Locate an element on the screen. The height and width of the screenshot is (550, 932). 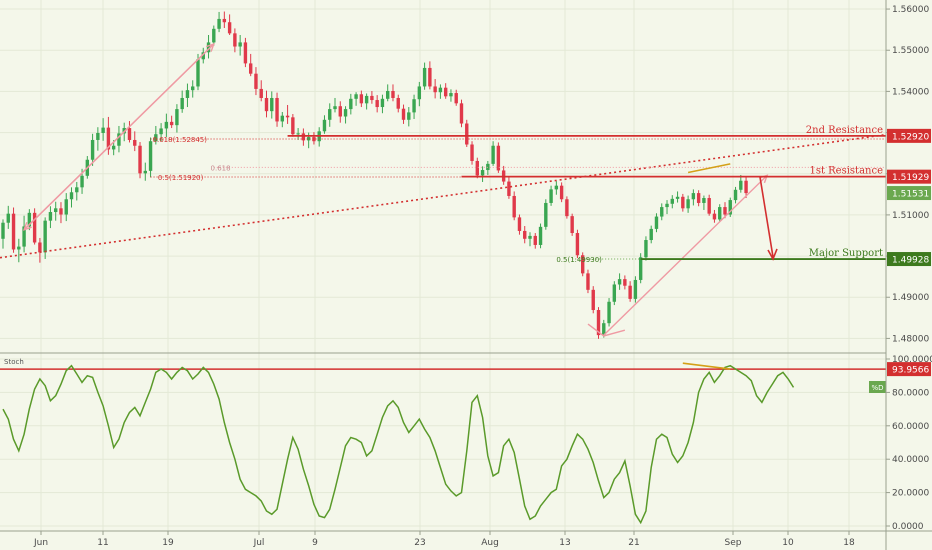
time-tick-label: 21 is located at coordinates (633, 543).